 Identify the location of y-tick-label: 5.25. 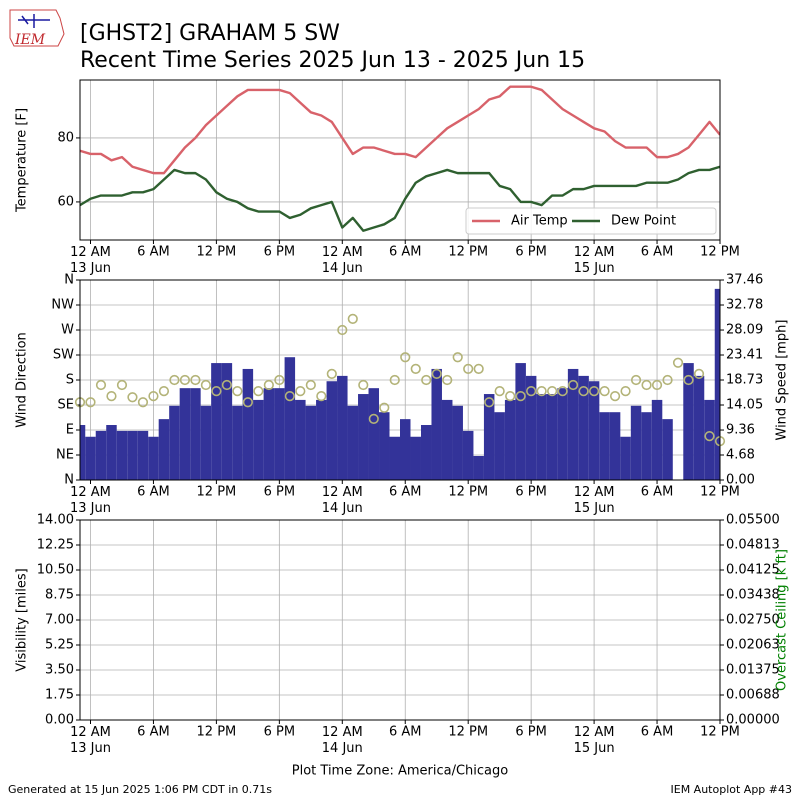
(59, 645).